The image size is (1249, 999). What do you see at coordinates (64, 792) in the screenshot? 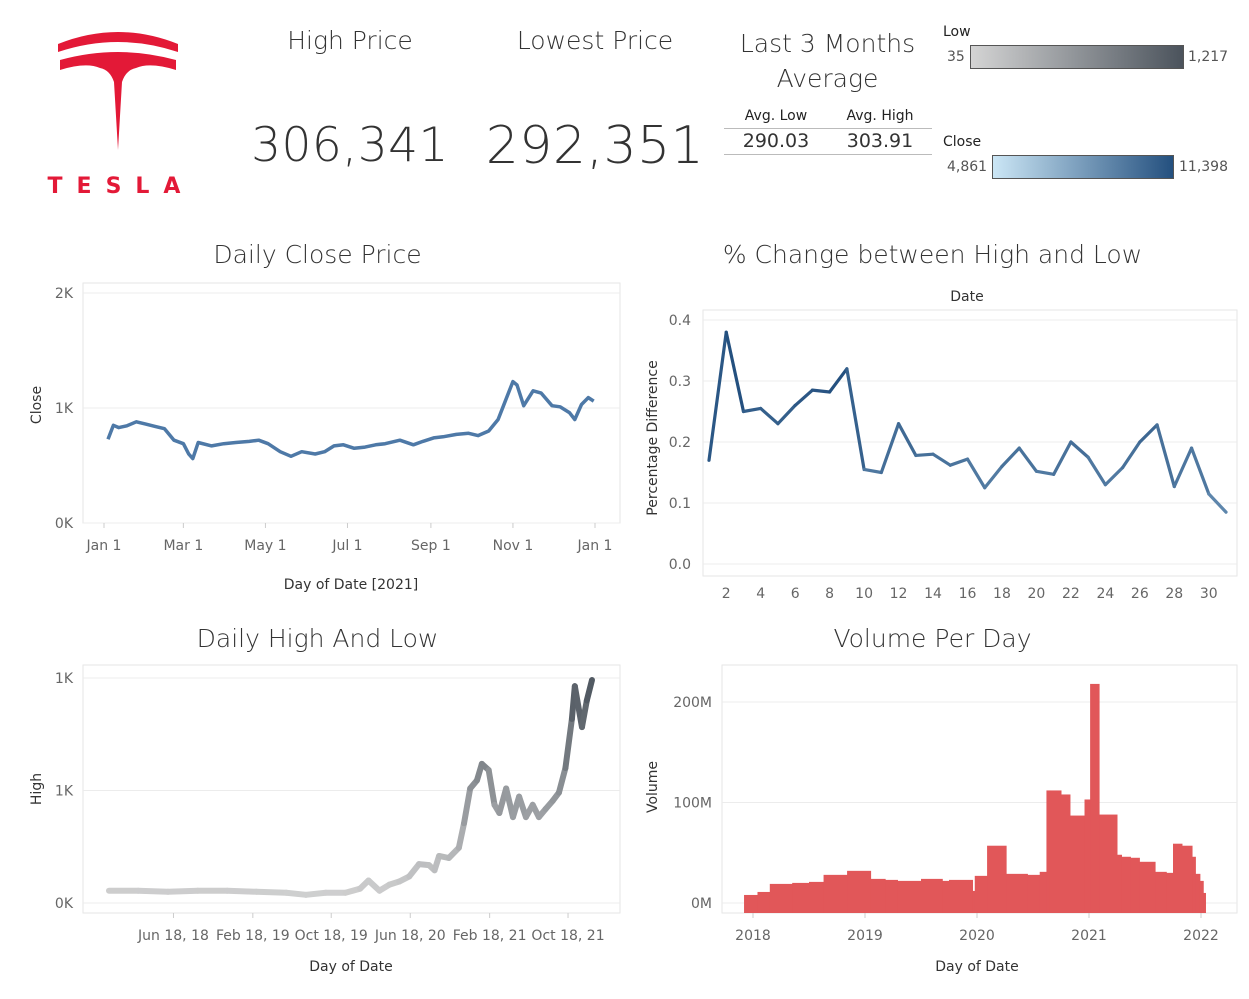
I see `hl-y-tick-label: 1K` at bounding box center [64, 792].